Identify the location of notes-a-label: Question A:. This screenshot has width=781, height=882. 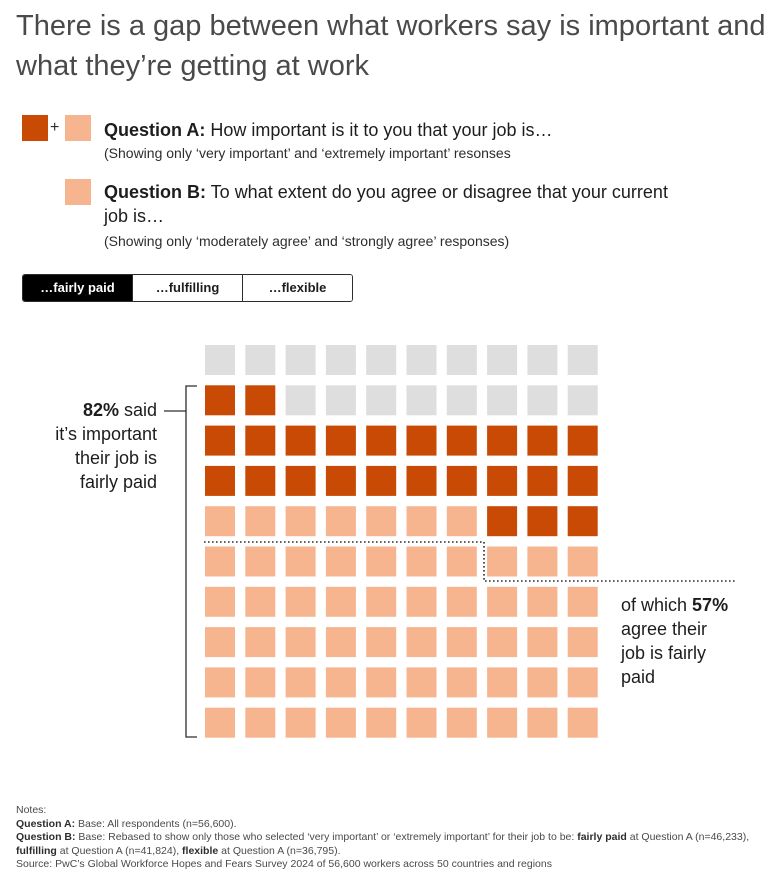
(46, 823).